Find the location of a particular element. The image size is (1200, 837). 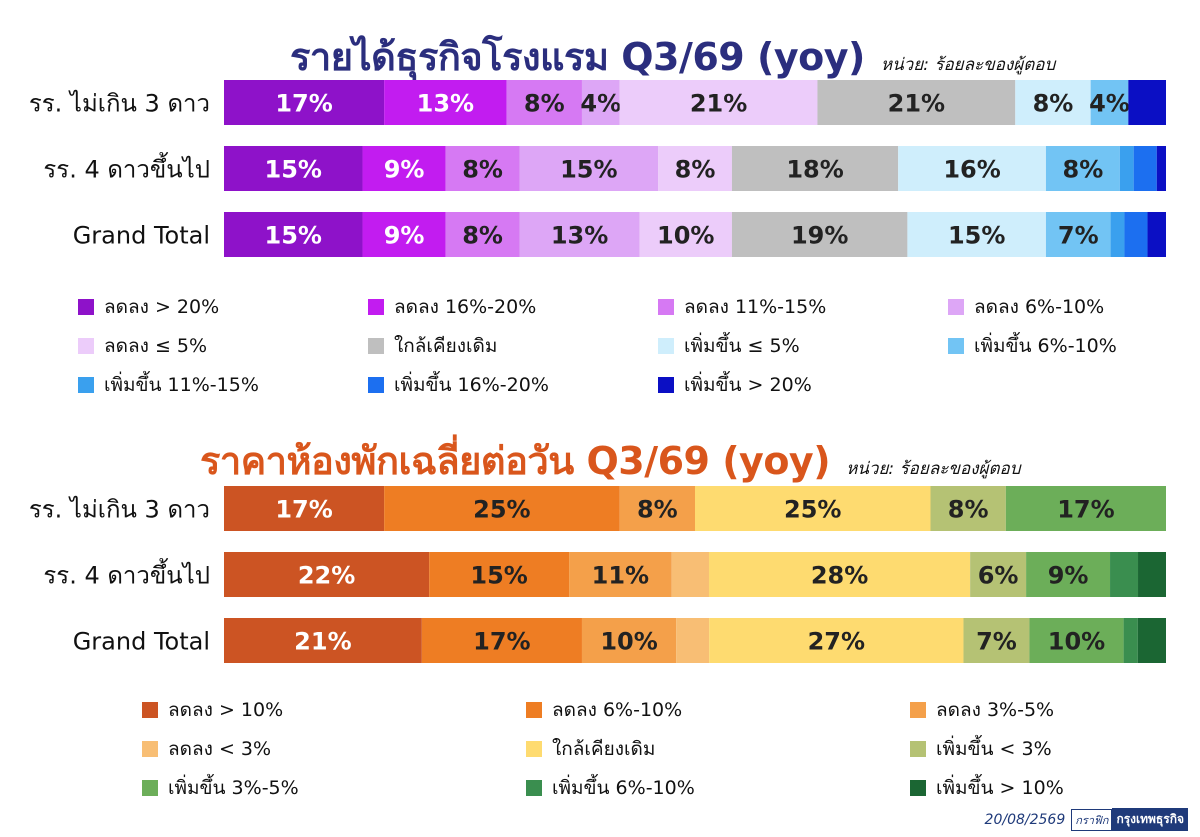

footer-brand-logo: กรุงเทพธุรกิจ is located at coordinates (1150, 819).